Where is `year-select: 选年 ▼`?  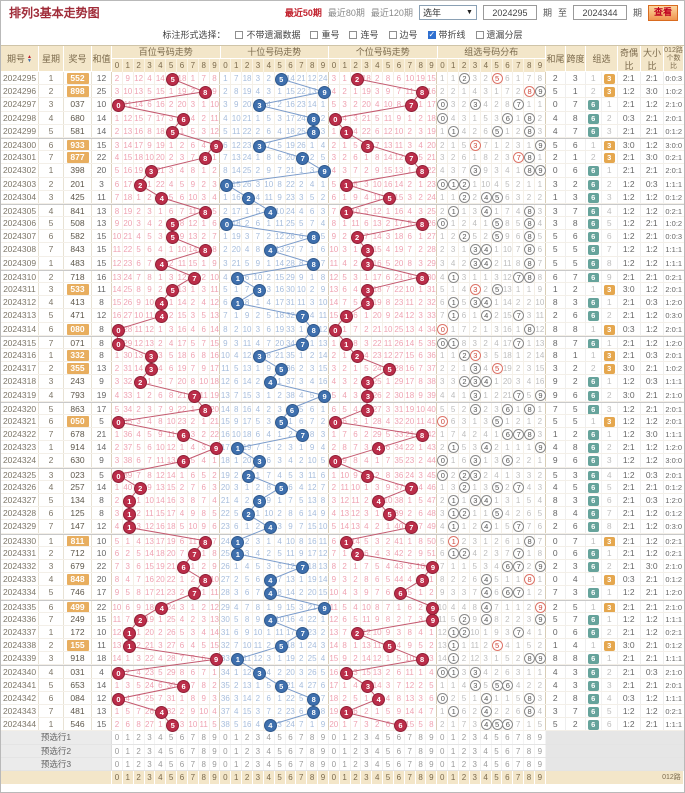 year-select: 选年 ▼ is located at coordinates (447, 12).